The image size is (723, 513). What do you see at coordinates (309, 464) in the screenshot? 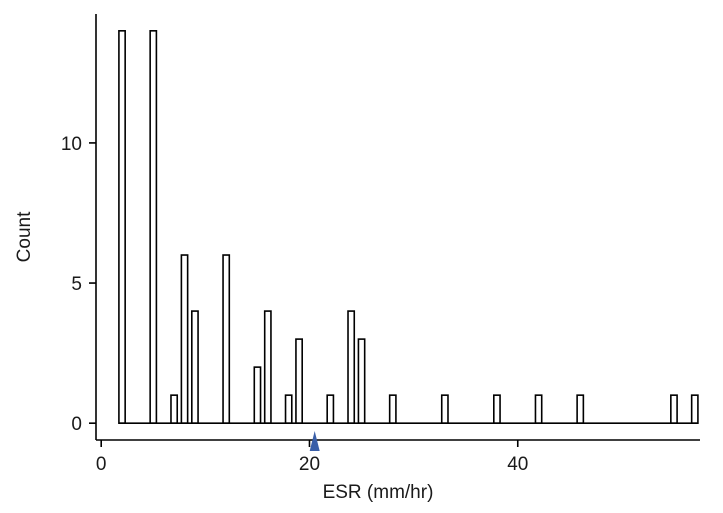
I see `x-tick-label-20: 20` at bounding box center [309, 464].